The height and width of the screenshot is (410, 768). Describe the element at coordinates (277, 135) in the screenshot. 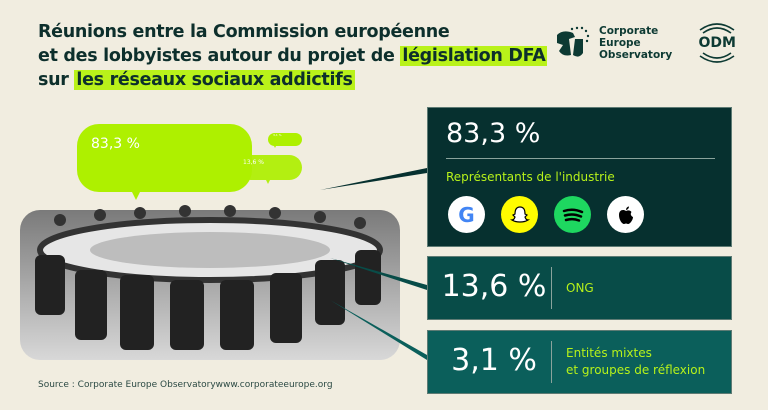

I see `bubble-label: 3,1 %` at that location.